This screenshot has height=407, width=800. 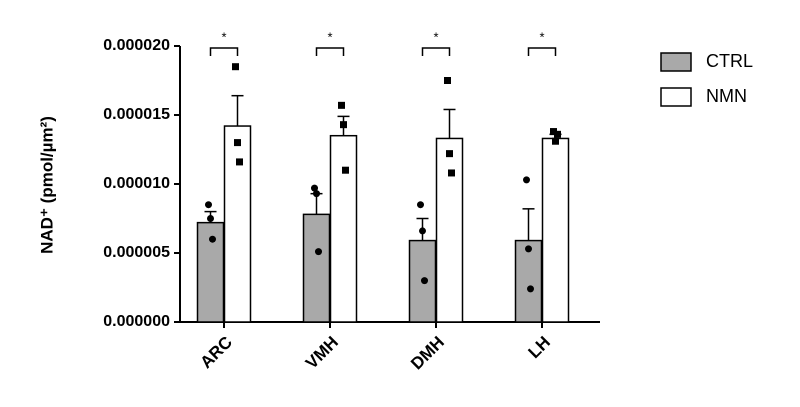 I want to click on x-tick-label: LH, so click(x=539, y=347).